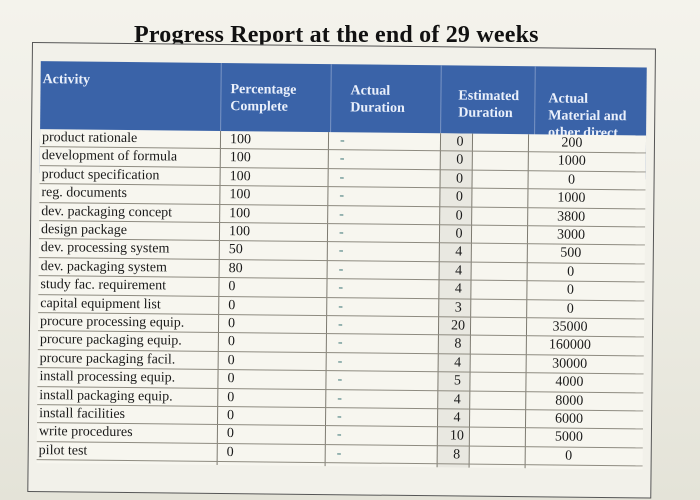  I want to click on header-percentage: Percentage Complete, so click(263, 98).